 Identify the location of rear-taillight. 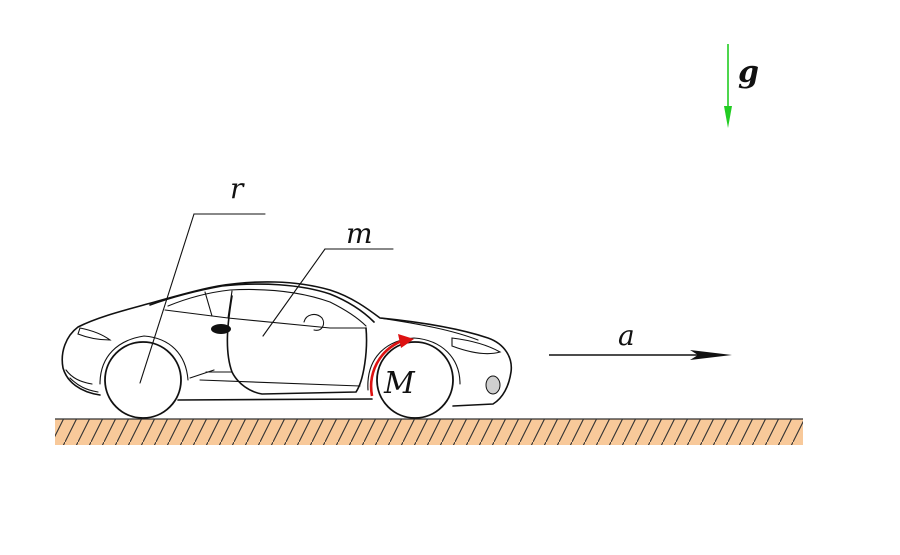
(94, 334).